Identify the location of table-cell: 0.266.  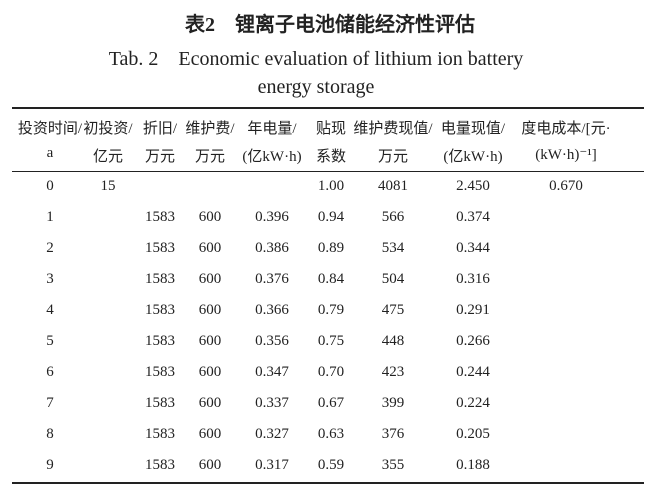
(473, 341).